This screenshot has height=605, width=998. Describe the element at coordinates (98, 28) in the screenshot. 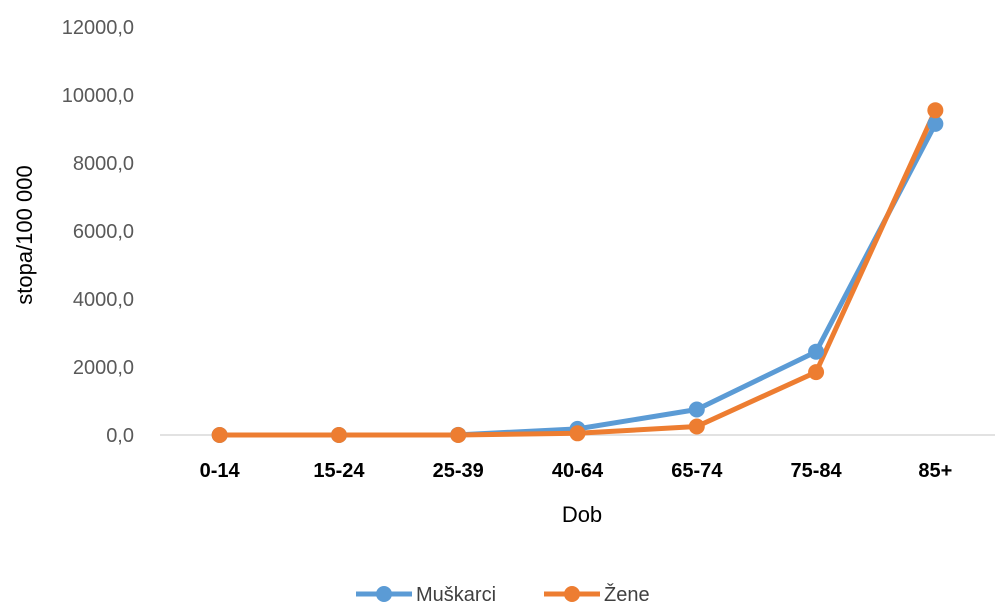

I see `y-tick-label: 12000,0` at that location.